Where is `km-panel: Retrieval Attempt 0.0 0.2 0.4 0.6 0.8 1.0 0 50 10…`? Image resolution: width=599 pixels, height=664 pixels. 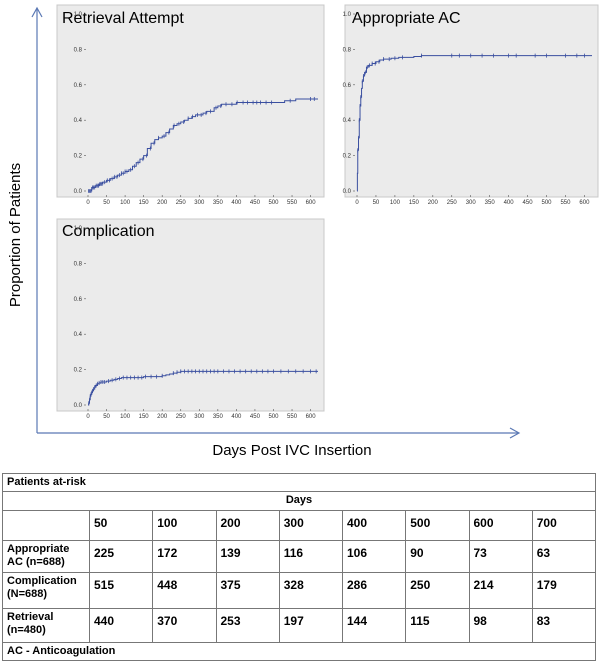
km-panel: Retrieval Attempt 0.0 0.2 0.4 0.6 0.8 1.0 0 50 10… is located at coordinates (190, 105).